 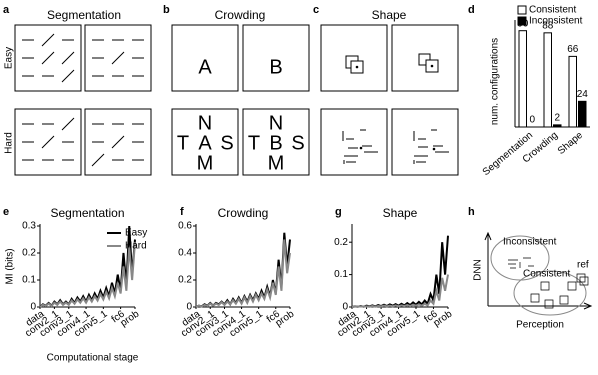 What do you see at coordinates (240, 15) in the screenshot?
I see `panel-title: Crowding` at bounding box center [240, 15].